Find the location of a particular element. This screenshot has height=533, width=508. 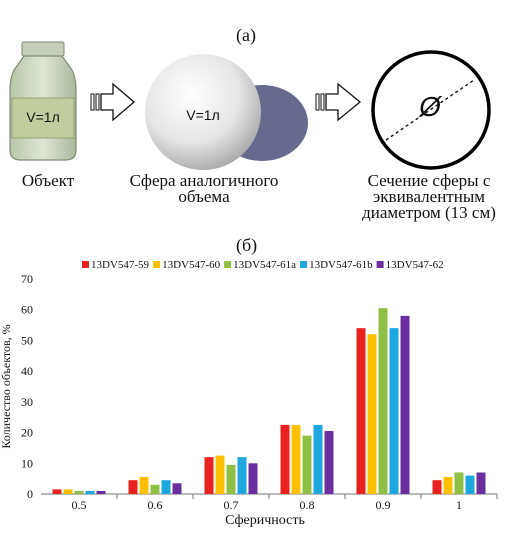

section-caption-line1: Сечение сферы с is located at coordinates (429, 180).